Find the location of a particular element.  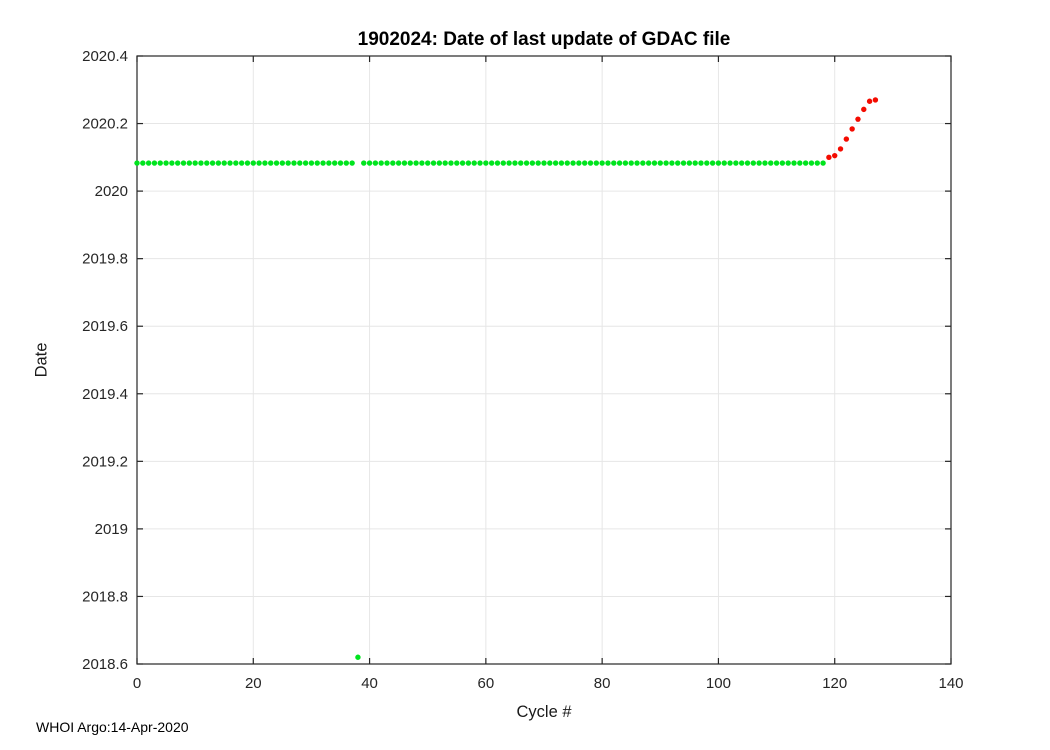

x-tick-label: 0 is located at coordinates (137, 683).